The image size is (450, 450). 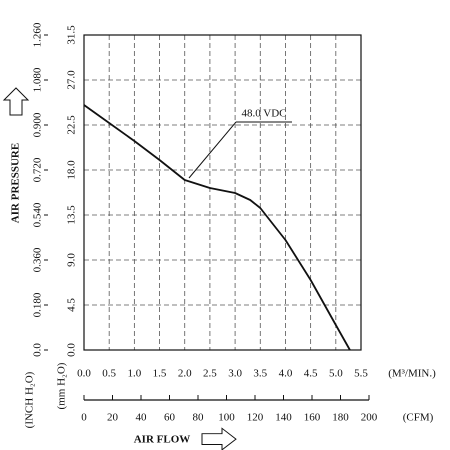 I want to click on y-tick-label: 9.0, so click(x=72, y=260).